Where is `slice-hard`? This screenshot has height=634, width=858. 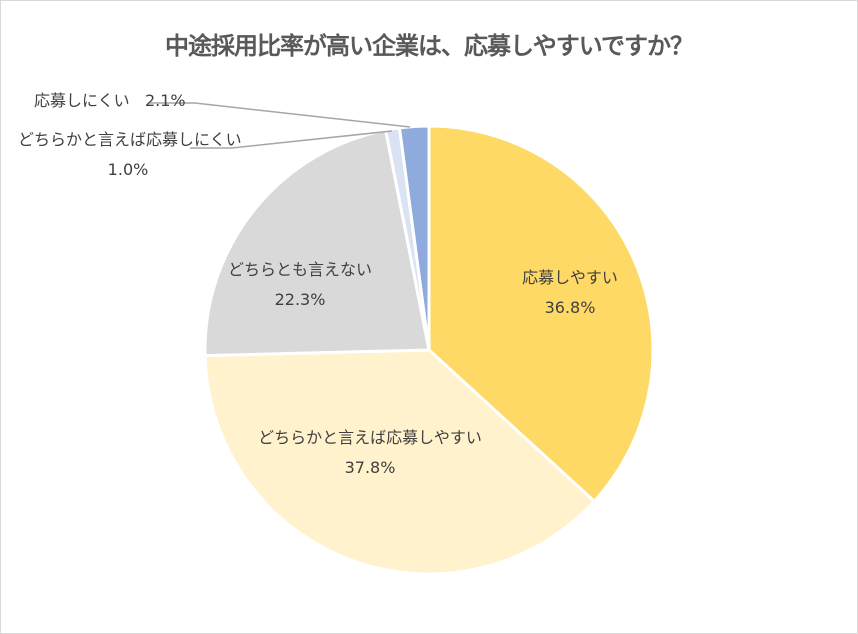
slice-hard is located at coordinates (414, 237).